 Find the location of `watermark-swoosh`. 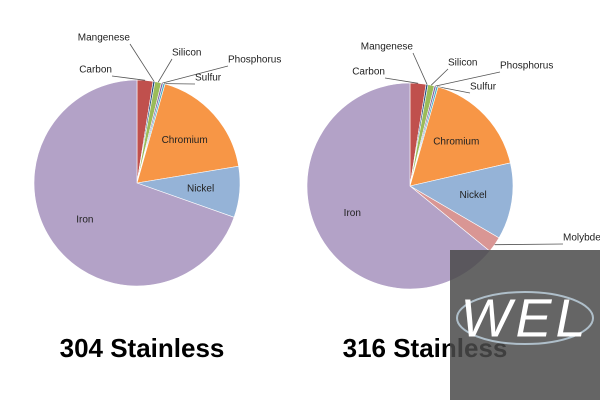

watermark-swoosh is located at coordinates (525, 318).